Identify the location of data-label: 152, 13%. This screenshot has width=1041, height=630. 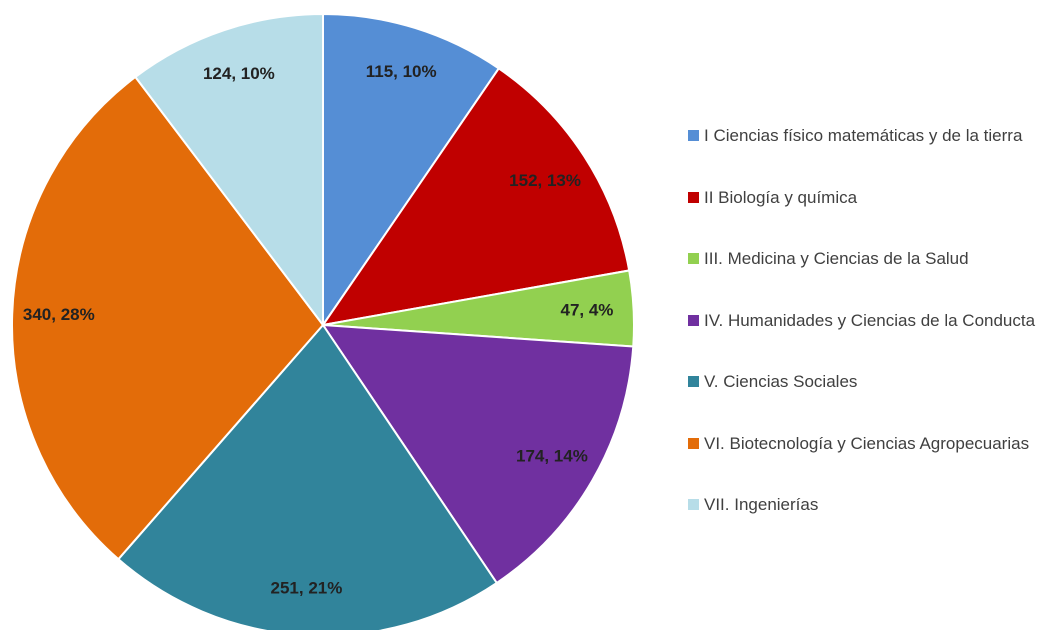
(545, 180).